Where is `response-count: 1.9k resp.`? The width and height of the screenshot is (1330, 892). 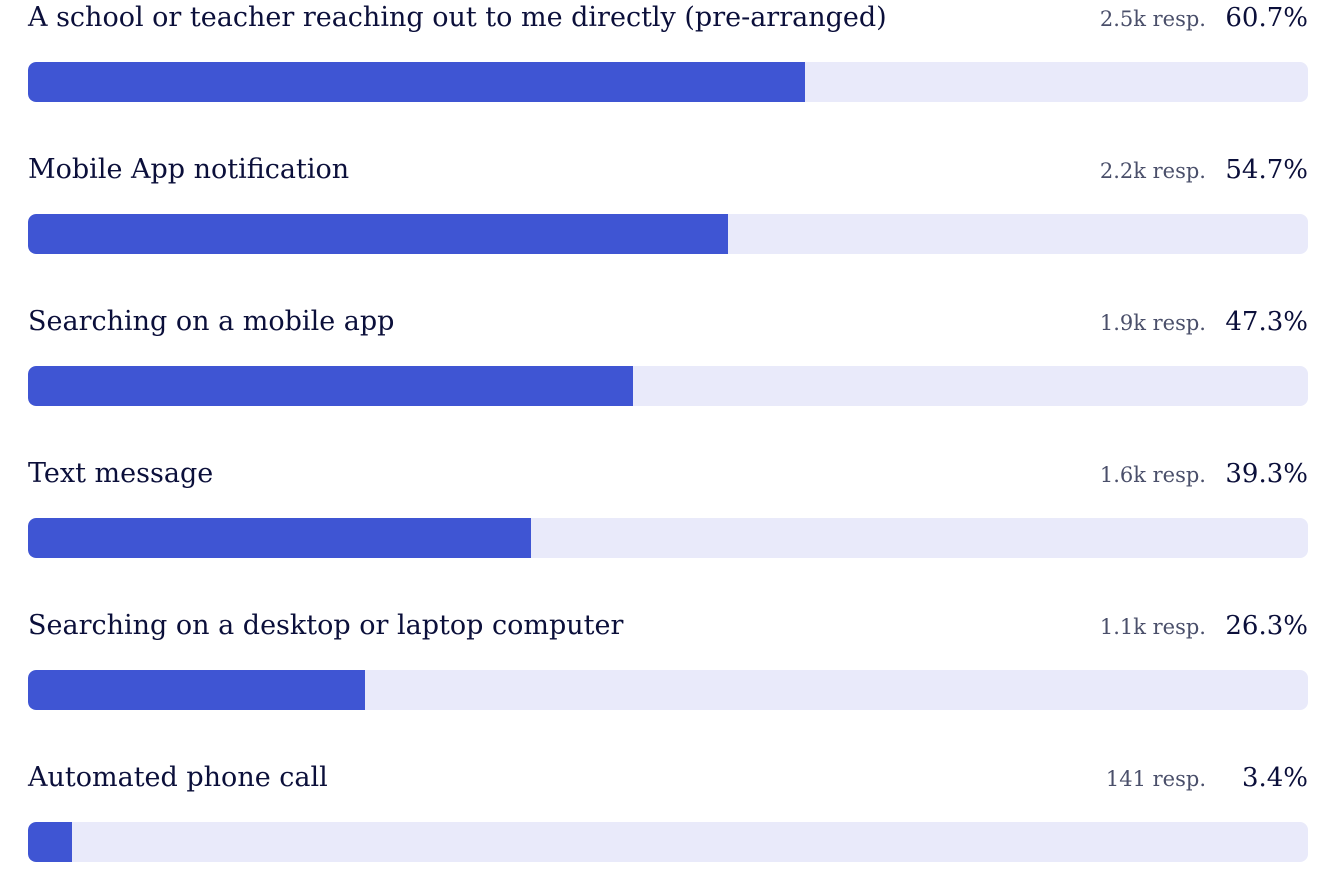
response-count: 1.9k resp. is located at coordinates (1152, 323).